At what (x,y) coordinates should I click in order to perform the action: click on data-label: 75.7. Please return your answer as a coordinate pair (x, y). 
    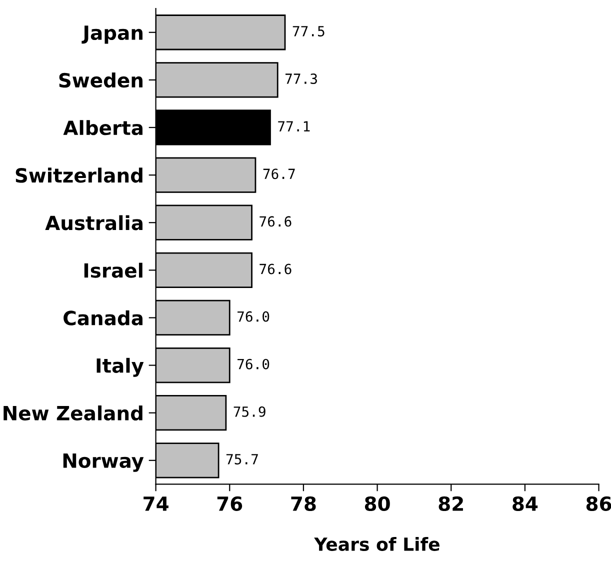
    Looking at the image, I should click on (242, 459).